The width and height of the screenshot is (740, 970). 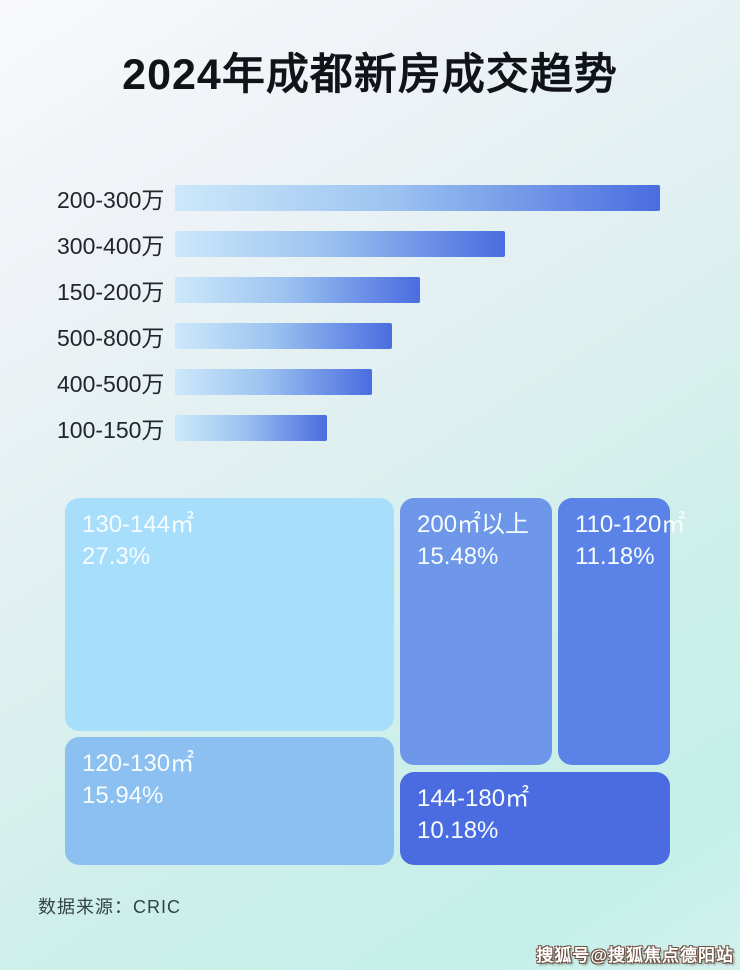 I want to click on bar-category-label: 300-400万, so click(x=111, y=246).